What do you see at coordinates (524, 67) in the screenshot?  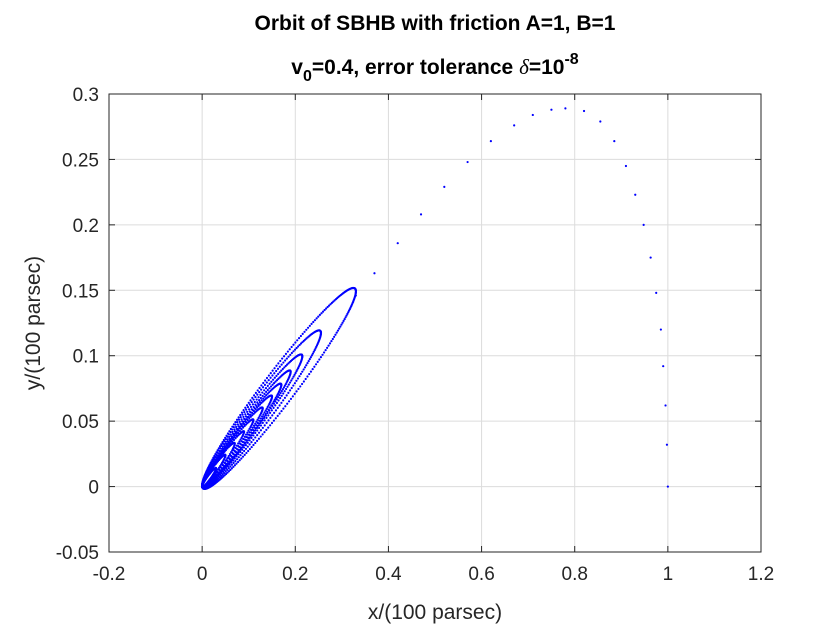 I see `title-delta: δ` at bounding box center [524, 67].